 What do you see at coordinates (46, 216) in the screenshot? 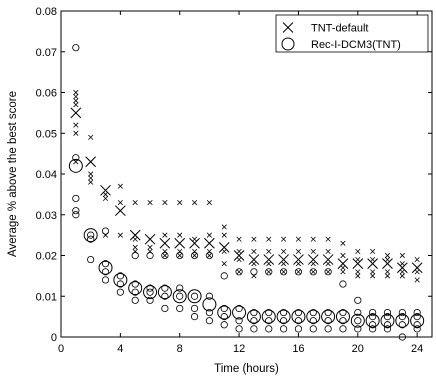
I see `y-tick-label: 0.03` at bounding box center [46, 216].